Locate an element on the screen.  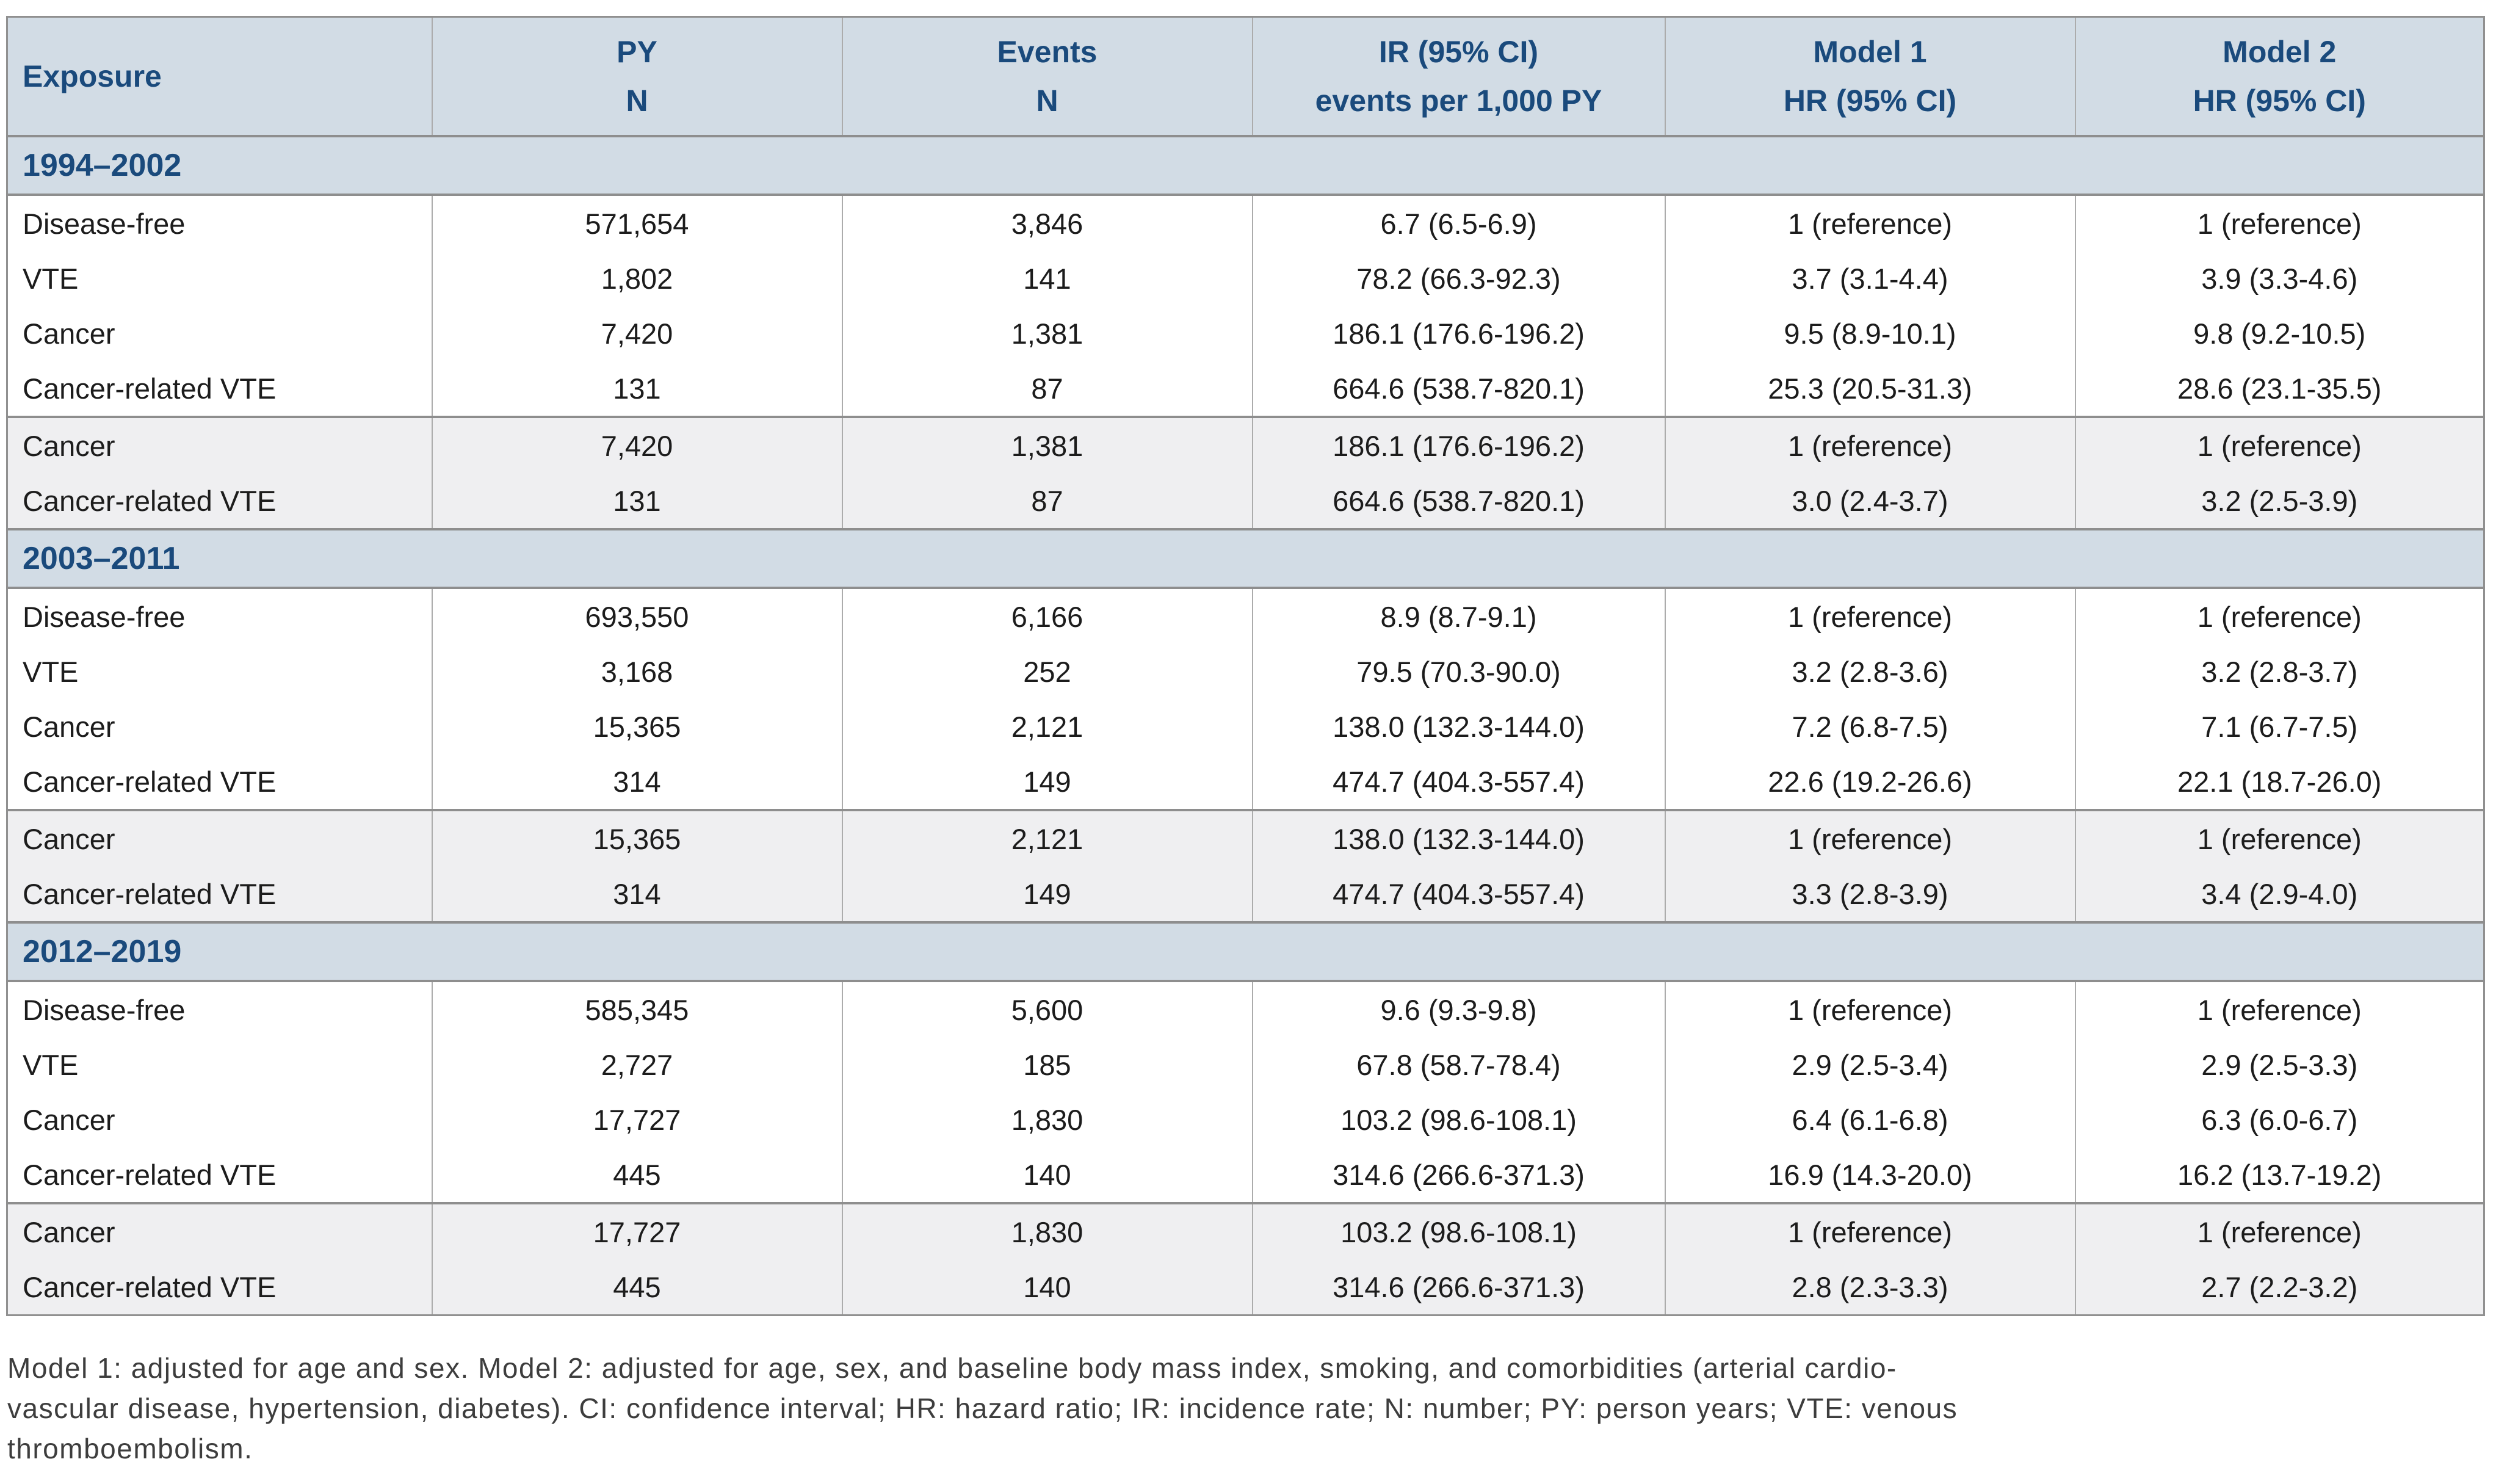
footnote-line: thromboembolism. is located at coordinates (130, 1449).